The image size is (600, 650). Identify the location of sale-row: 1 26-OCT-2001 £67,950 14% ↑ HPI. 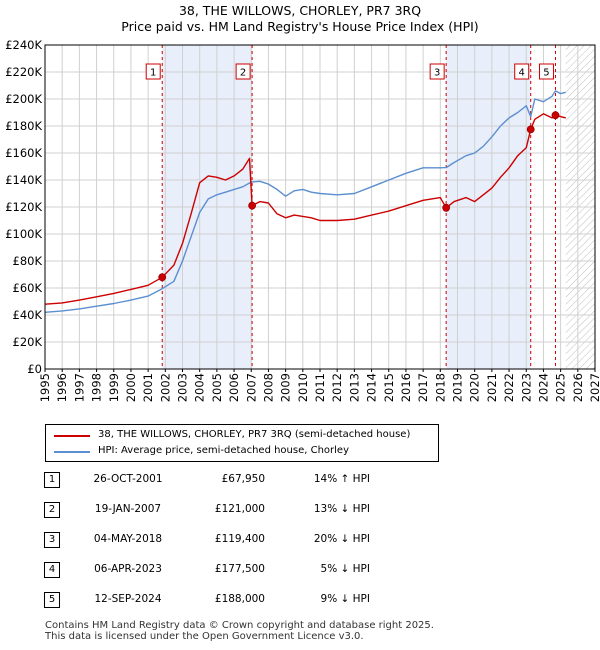
(300, 479).